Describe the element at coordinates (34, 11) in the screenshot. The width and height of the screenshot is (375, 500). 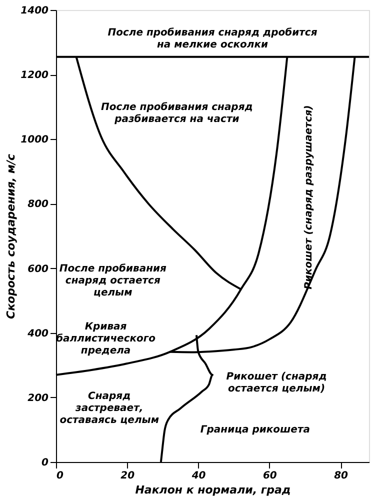
I see `y-tick-label: 1400` at that location.